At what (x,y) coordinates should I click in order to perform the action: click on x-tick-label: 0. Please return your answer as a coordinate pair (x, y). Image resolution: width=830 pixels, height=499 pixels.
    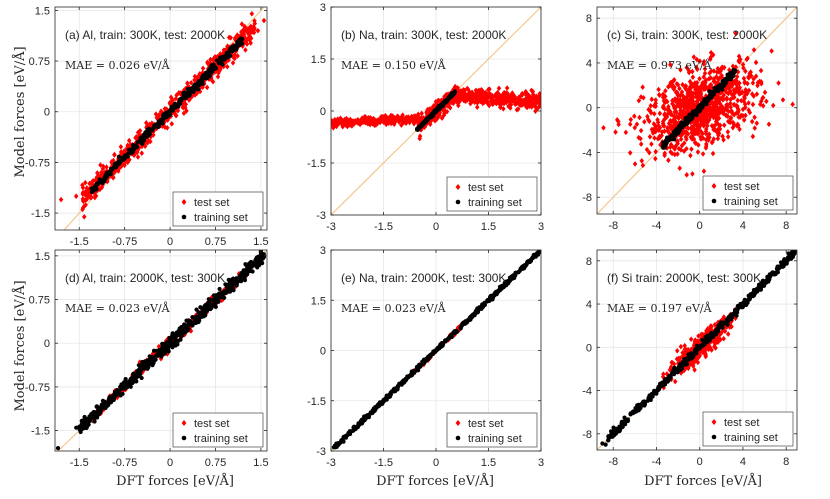
    Looking at the image, I should click on (170, 242).